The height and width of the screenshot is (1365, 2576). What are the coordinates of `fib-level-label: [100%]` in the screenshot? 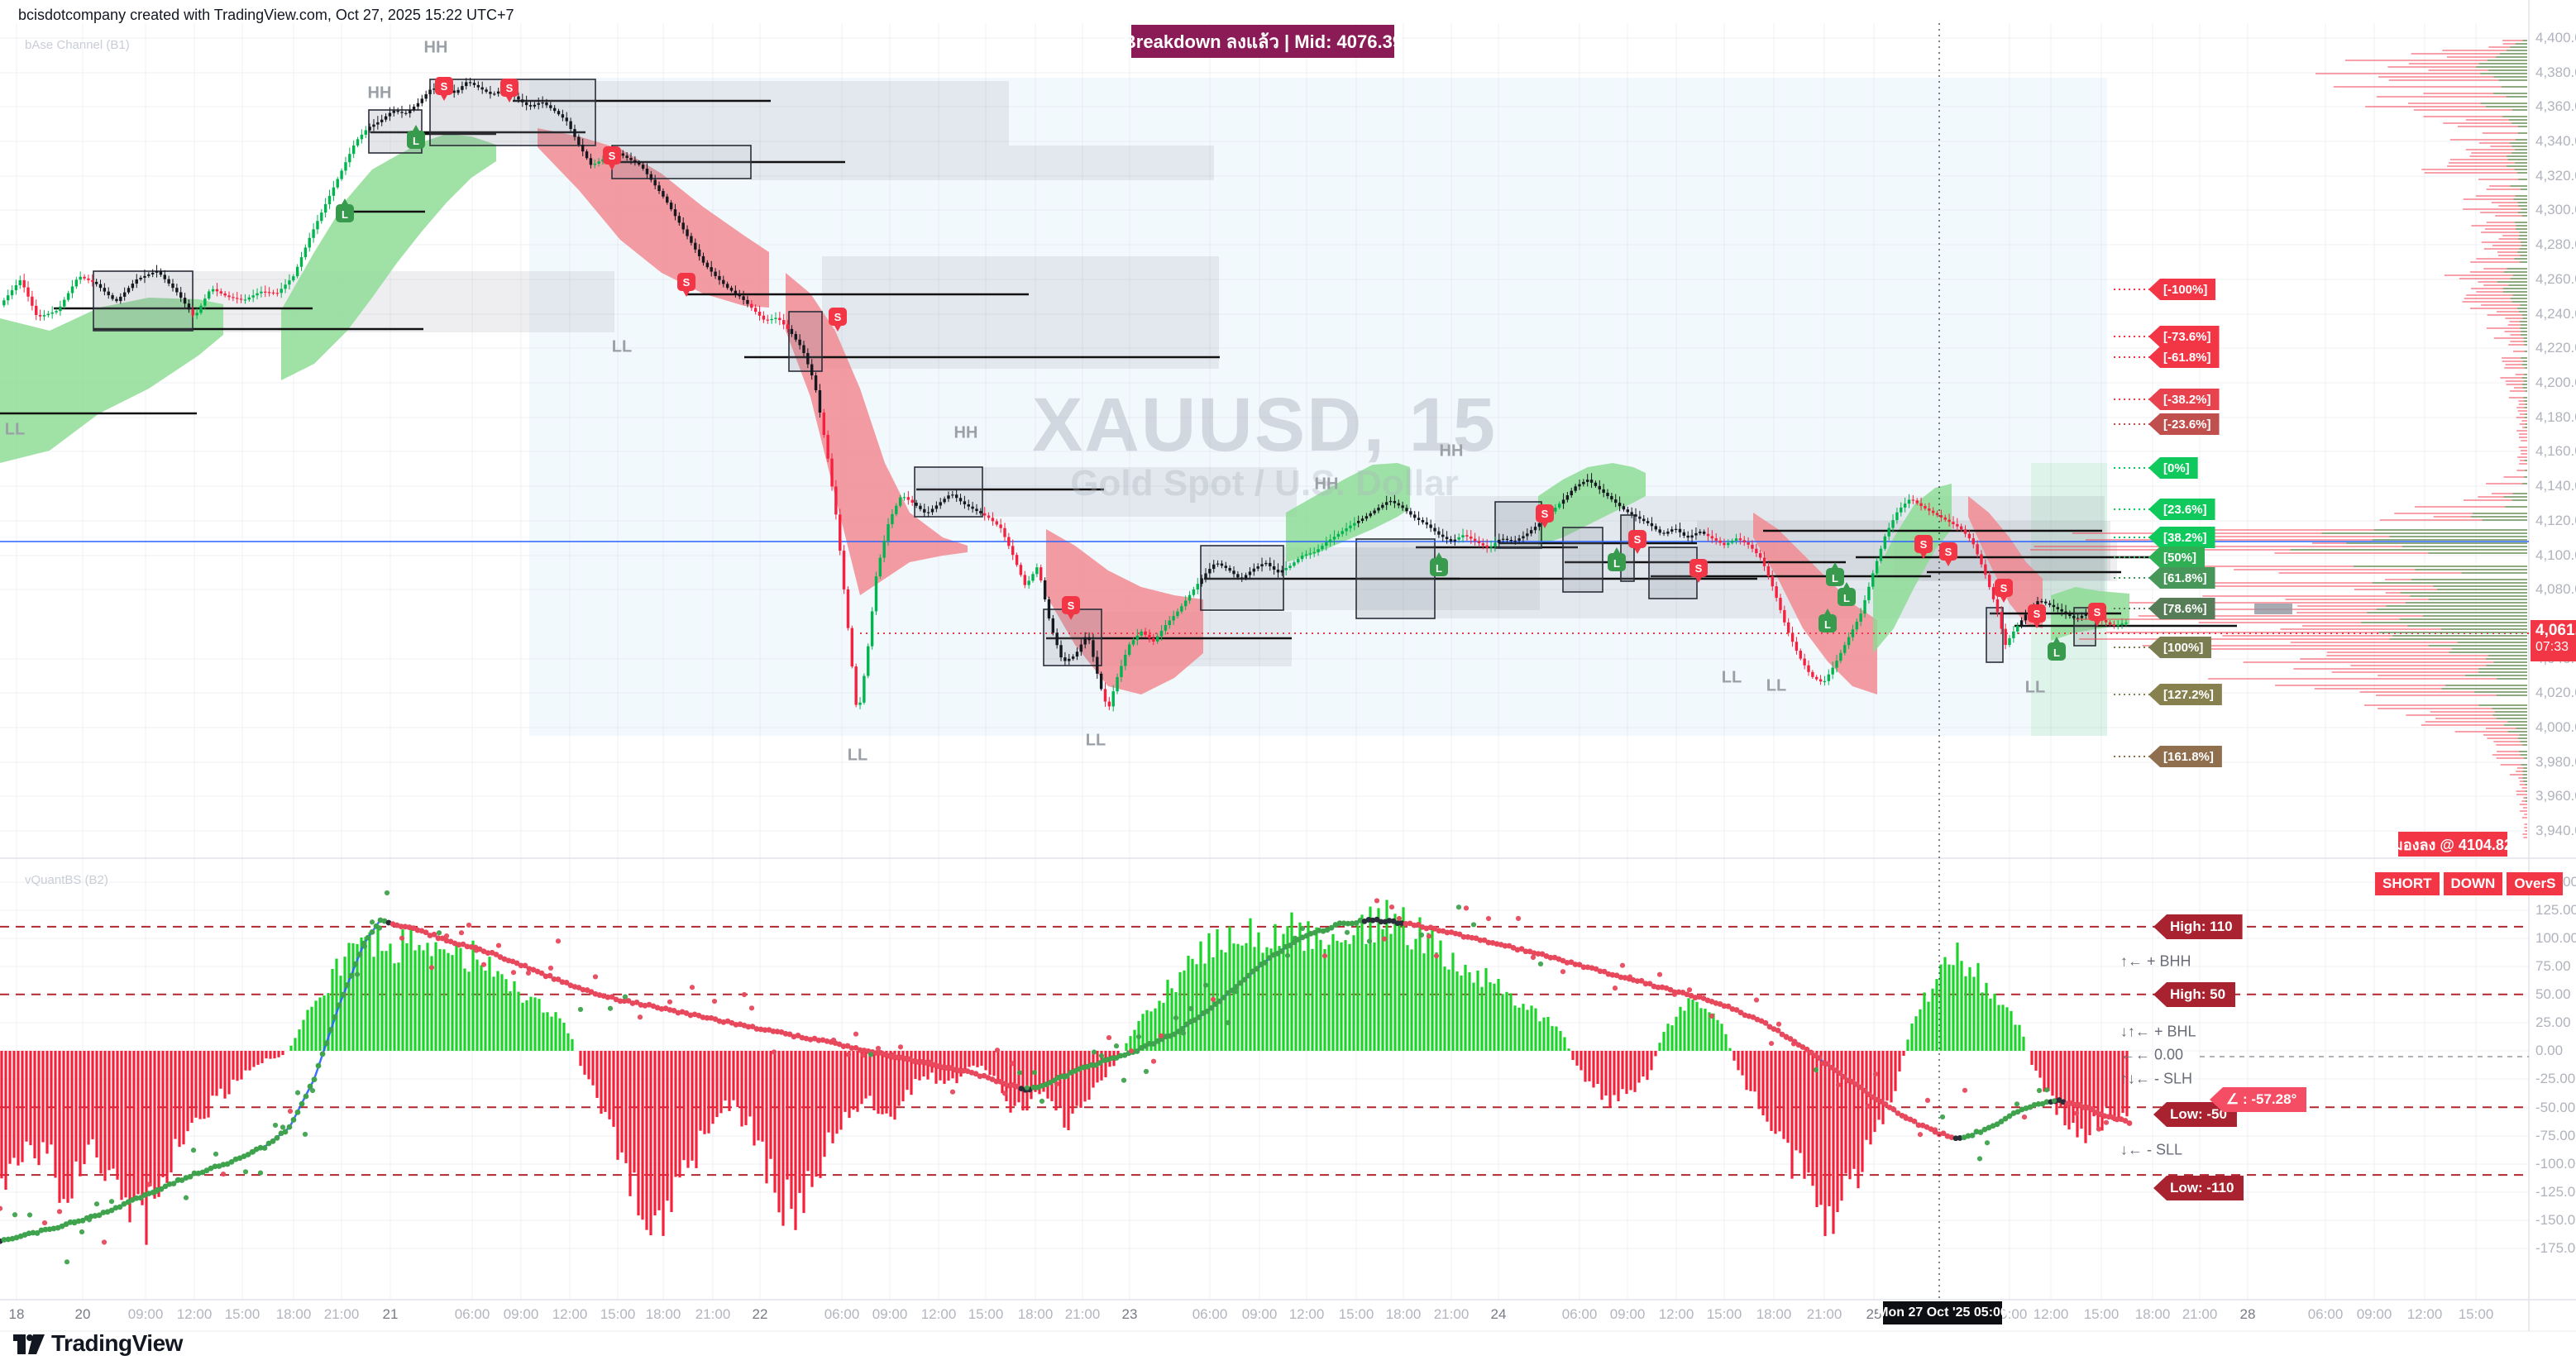 It's located at (2180, 647).